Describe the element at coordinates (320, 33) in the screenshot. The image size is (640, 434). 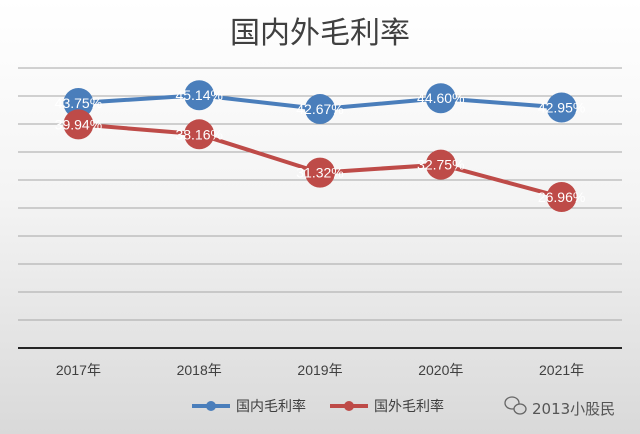
I see `chart-title: 国内外毛利率` at that location.